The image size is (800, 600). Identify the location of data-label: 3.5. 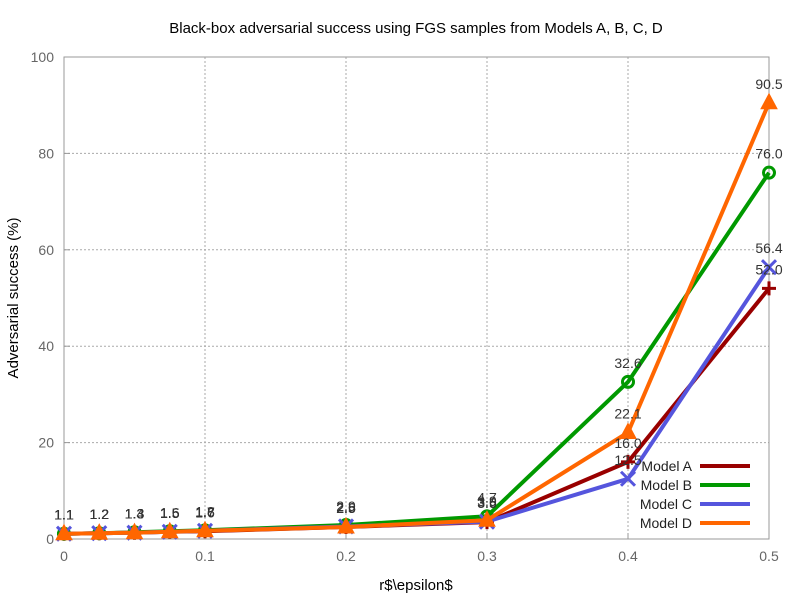
(487, 503).